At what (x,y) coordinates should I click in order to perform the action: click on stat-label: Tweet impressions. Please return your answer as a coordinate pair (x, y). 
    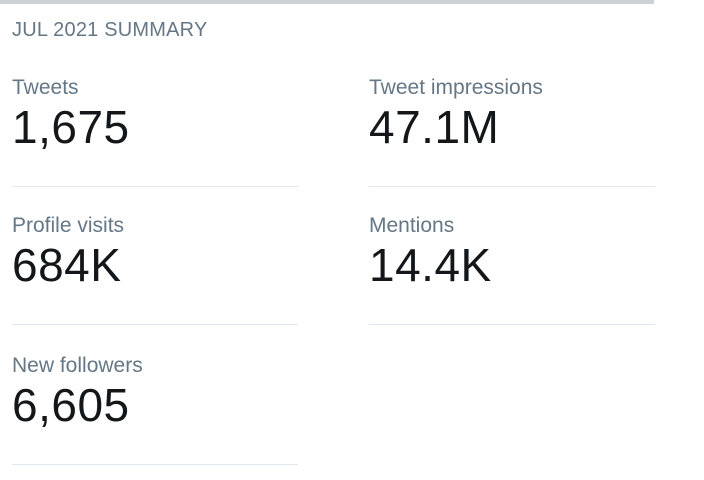
    Looking at the image, I should click on (456, 87).